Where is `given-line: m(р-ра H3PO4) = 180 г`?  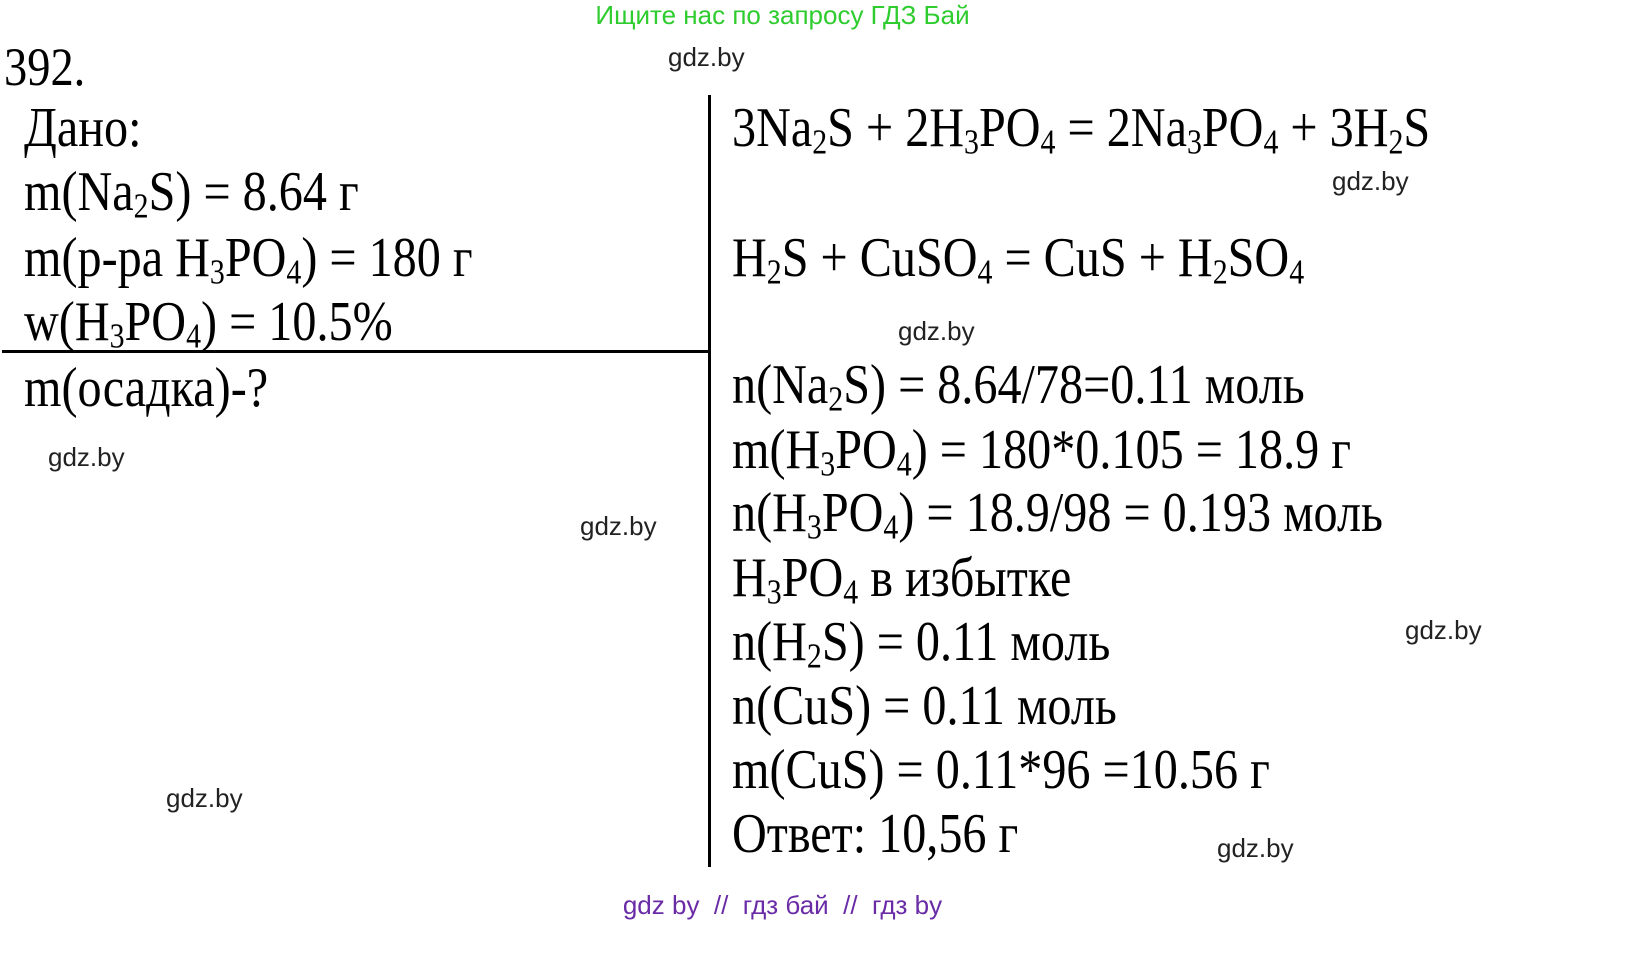 given-line: m(р-ра H3PO4) = 180 г is located at coordinates (248, 258).